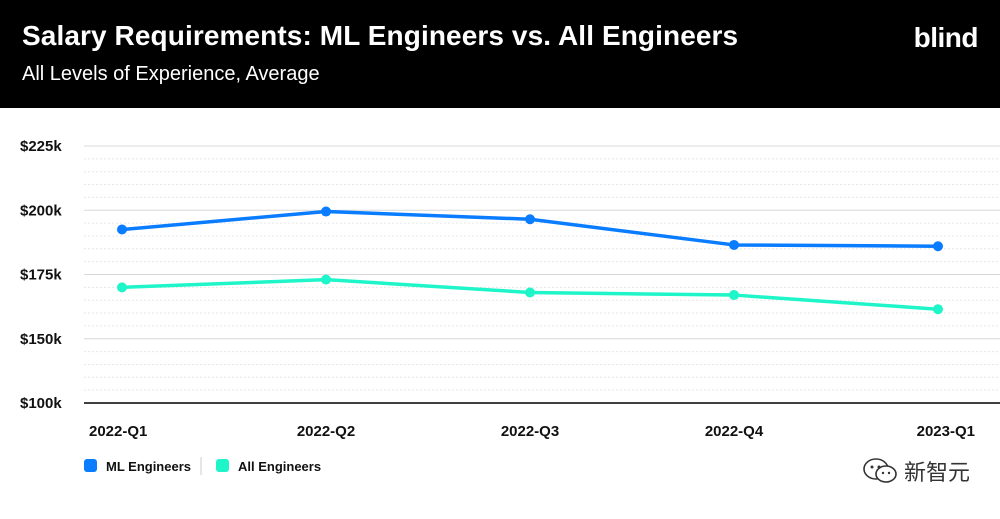  What do you see at coordinates (326, 431) in the screenshot?
I see `x-tick-label: 2022-Q2` at bounding box center [326, 431].